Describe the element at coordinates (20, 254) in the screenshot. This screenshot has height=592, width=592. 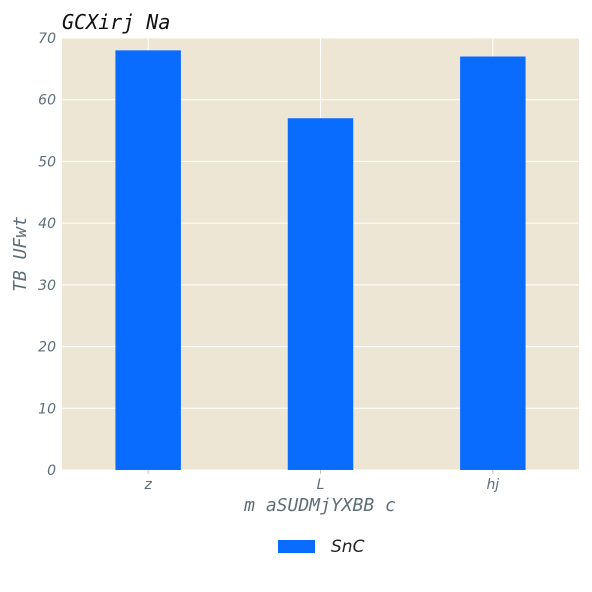
I see `y-axis-label: TB UFwt` at that location.